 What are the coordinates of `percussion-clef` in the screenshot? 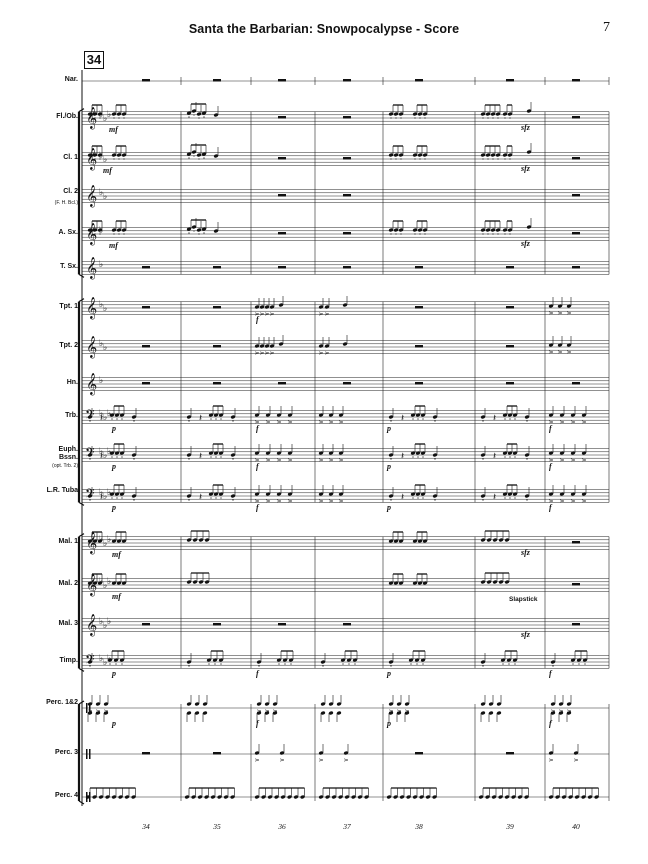 It's located at (90, 754).